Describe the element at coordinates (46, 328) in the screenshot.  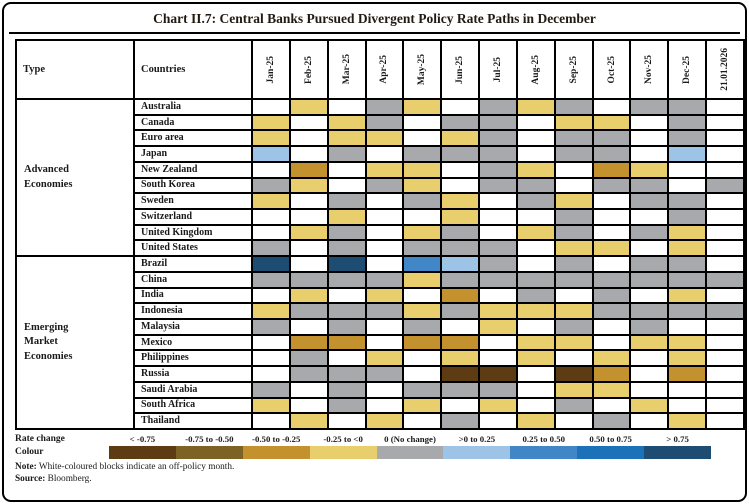
I see `group-label-line: Emerging` at that location.